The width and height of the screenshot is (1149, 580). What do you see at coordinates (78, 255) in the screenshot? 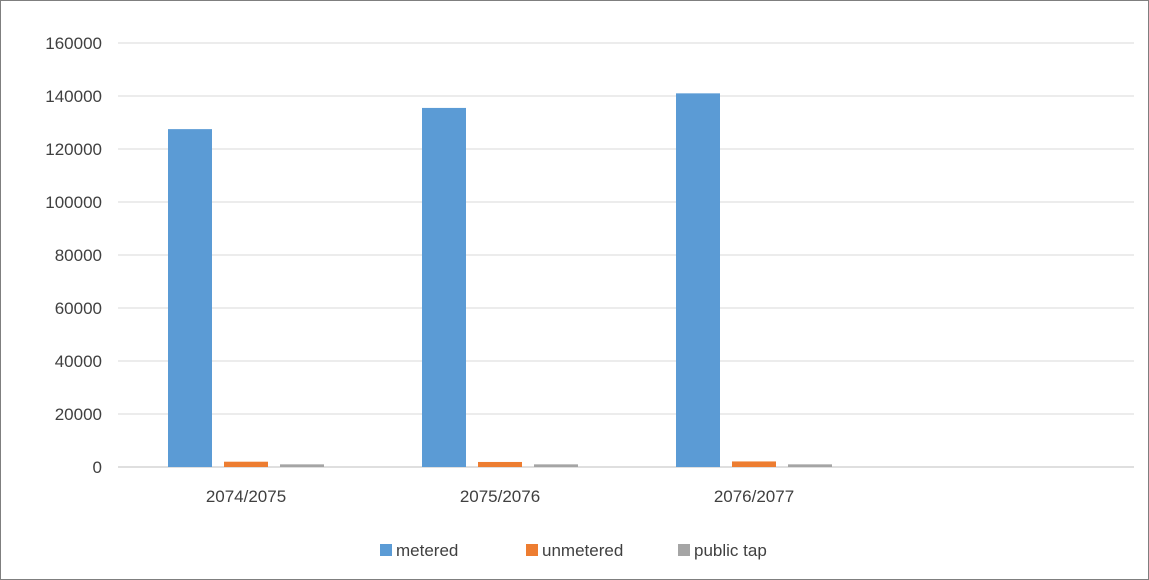
I see `y-tick-label: 80000` at bounding box center [78, 255].